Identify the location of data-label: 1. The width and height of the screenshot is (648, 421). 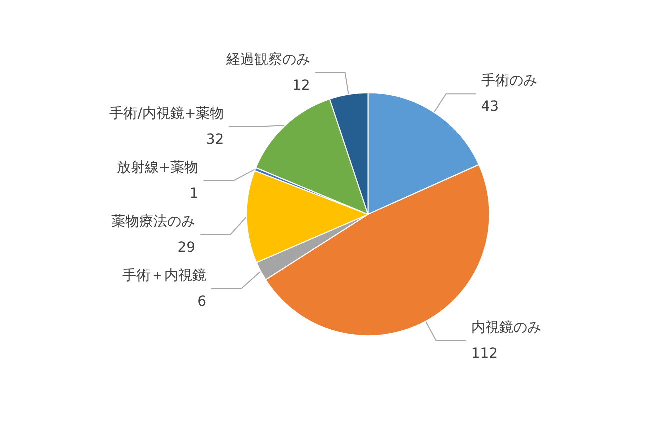
(194, 194).